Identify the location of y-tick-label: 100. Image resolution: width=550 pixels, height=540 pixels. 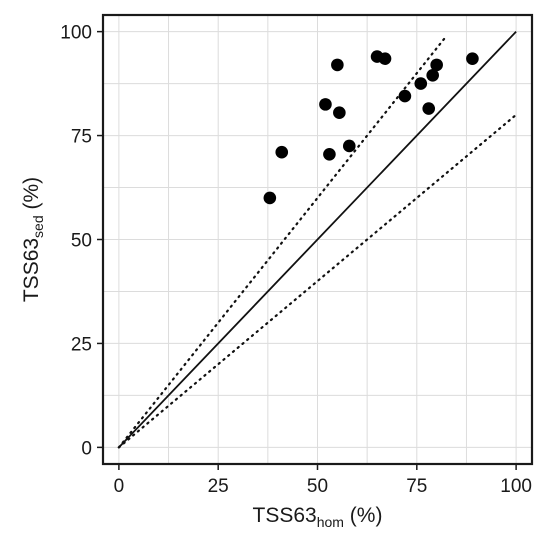
(76, 33).